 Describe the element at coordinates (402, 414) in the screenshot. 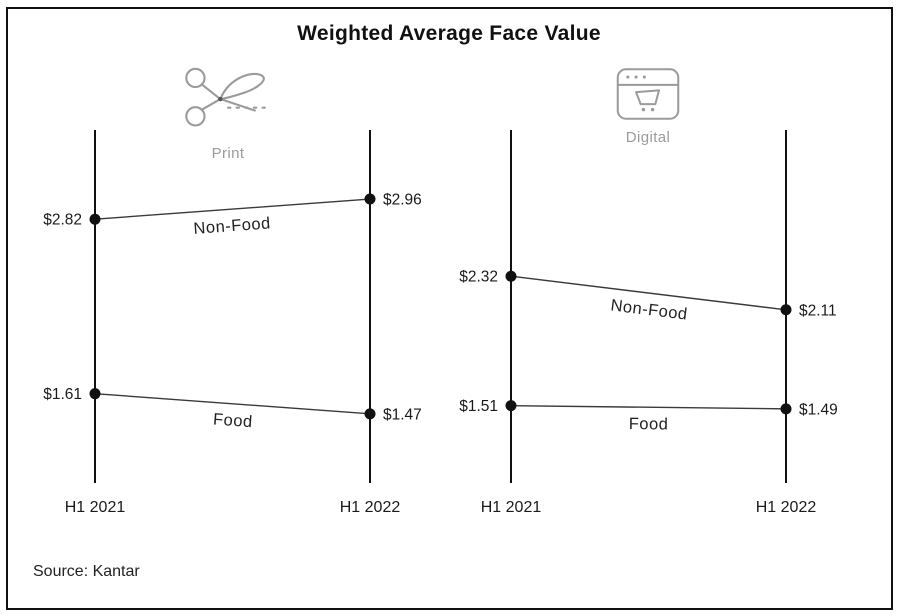

I see `value-label: $1.47` at that location.